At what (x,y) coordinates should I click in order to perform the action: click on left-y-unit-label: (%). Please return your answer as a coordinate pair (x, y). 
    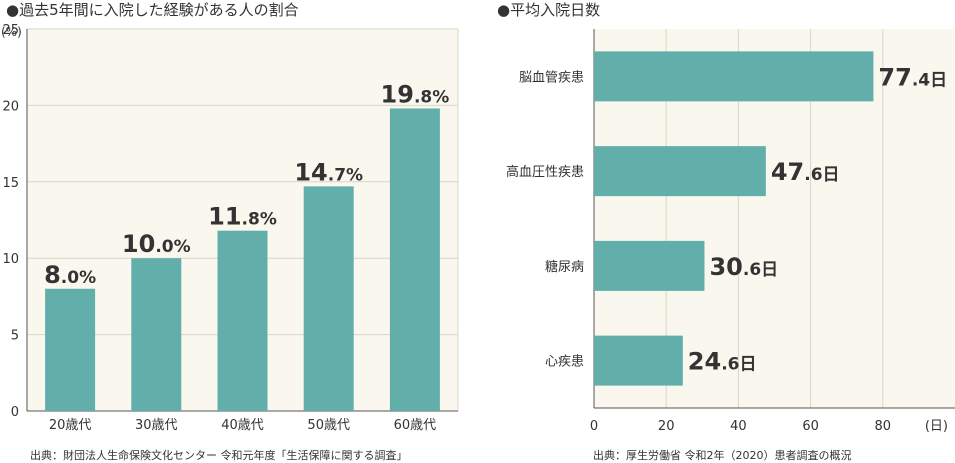
    Looking at the image, I should click on (11, 32).